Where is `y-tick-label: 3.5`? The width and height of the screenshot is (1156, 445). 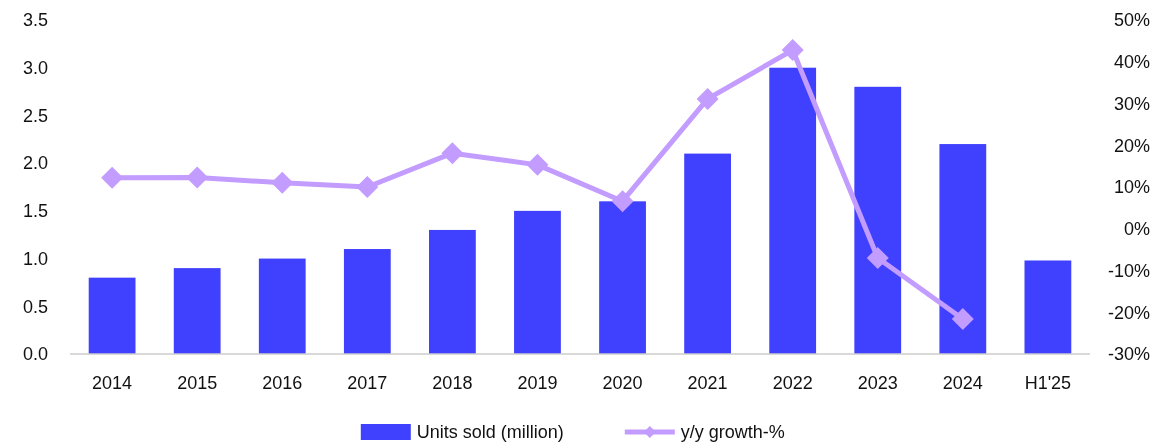
y-tick-label: 3.5 is located at coordinates (35, 20).